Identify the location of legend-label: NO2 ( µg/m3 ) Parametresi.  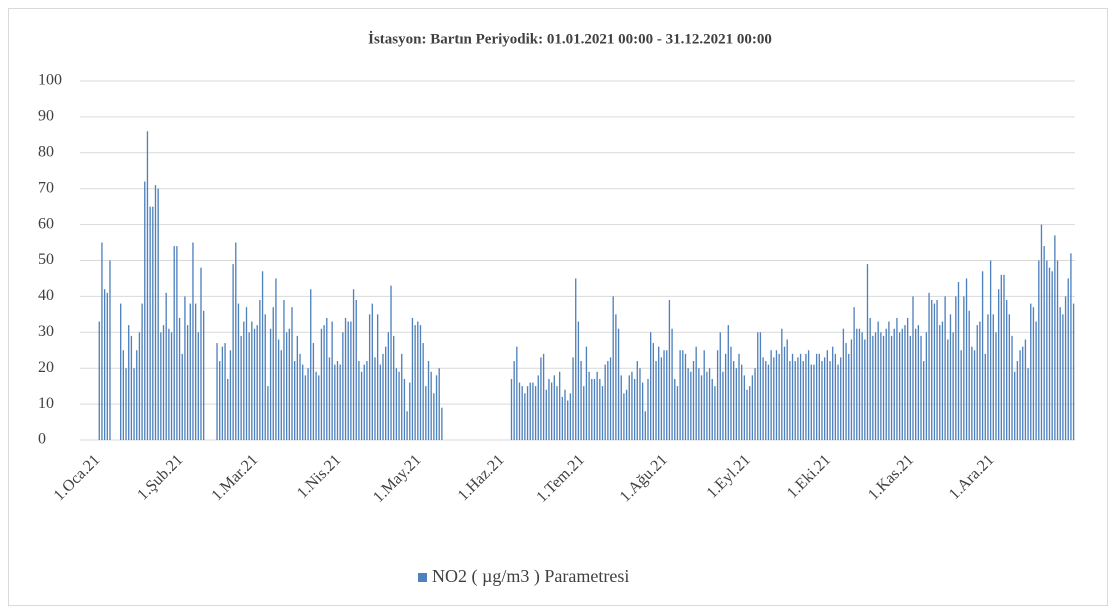
(530, 576).